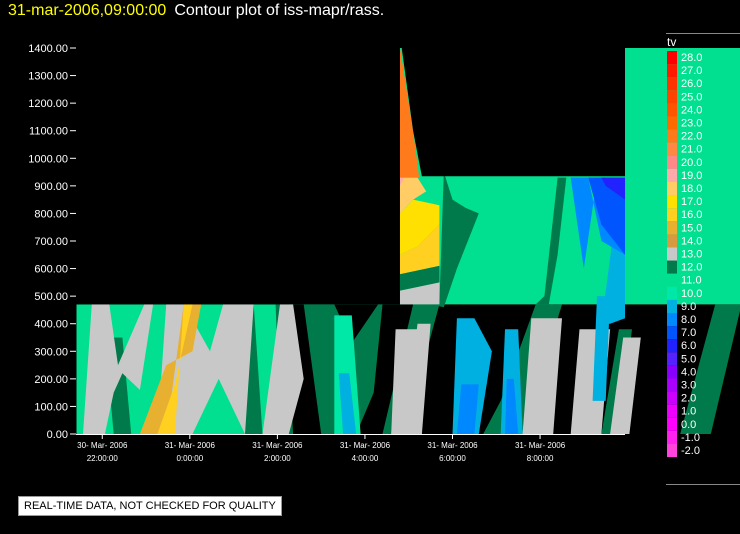 This screenshot has width=740, height=534. I want to click on y-tick-label: 0.00, so click(57, 435).